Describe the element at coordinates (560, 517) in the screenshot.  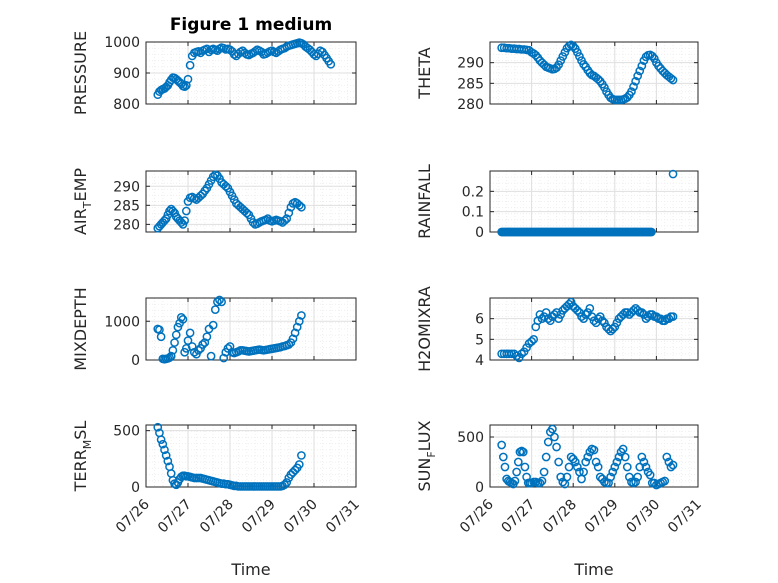
I see `x-tick-label: 07/28` at that location.